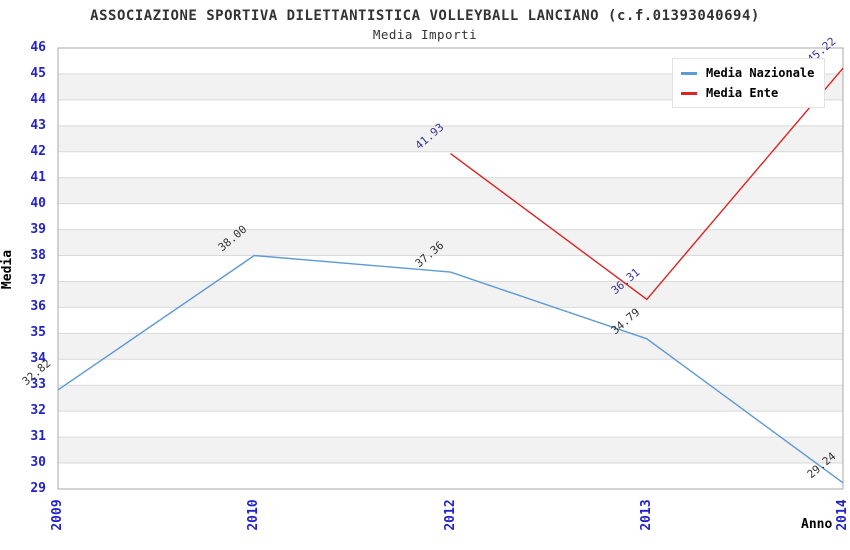 The image size is (850, 550). What do you see at coordinates (38, 151) in the screenshot?
I see `y-tick-label: 42` at bounding box center [38, 151].